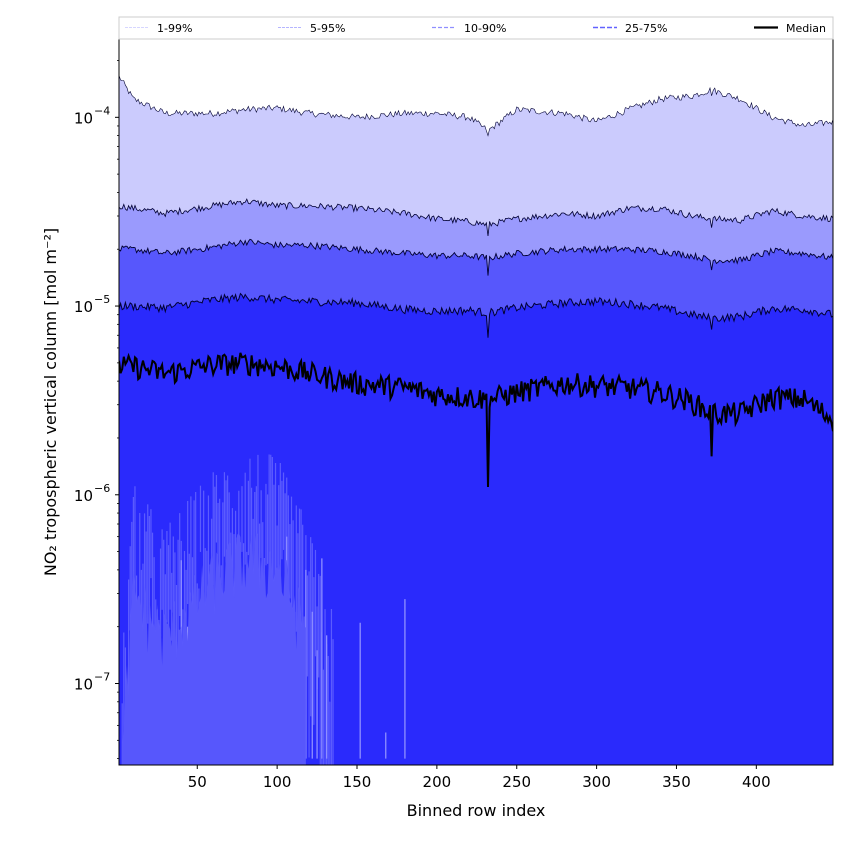 The width and height of the screenshot is (850, 850). I want to click on legend-label: Median, so click(806, 28).